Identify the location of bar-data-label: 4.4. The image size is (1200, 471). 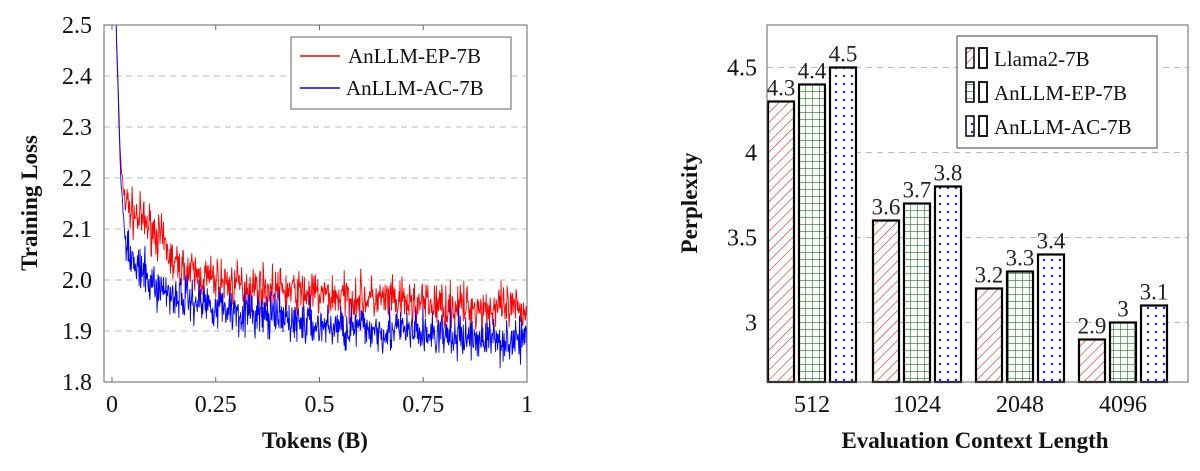
(812, 71).